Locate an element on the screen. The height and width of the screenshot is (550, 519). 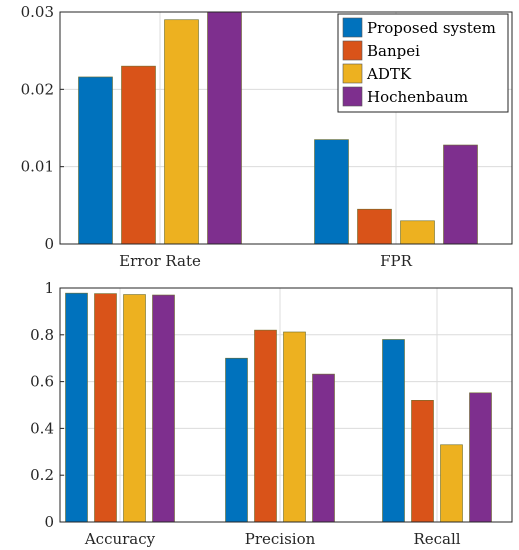
y-tick-label: 0.2 is located at coordinates (42, 475).